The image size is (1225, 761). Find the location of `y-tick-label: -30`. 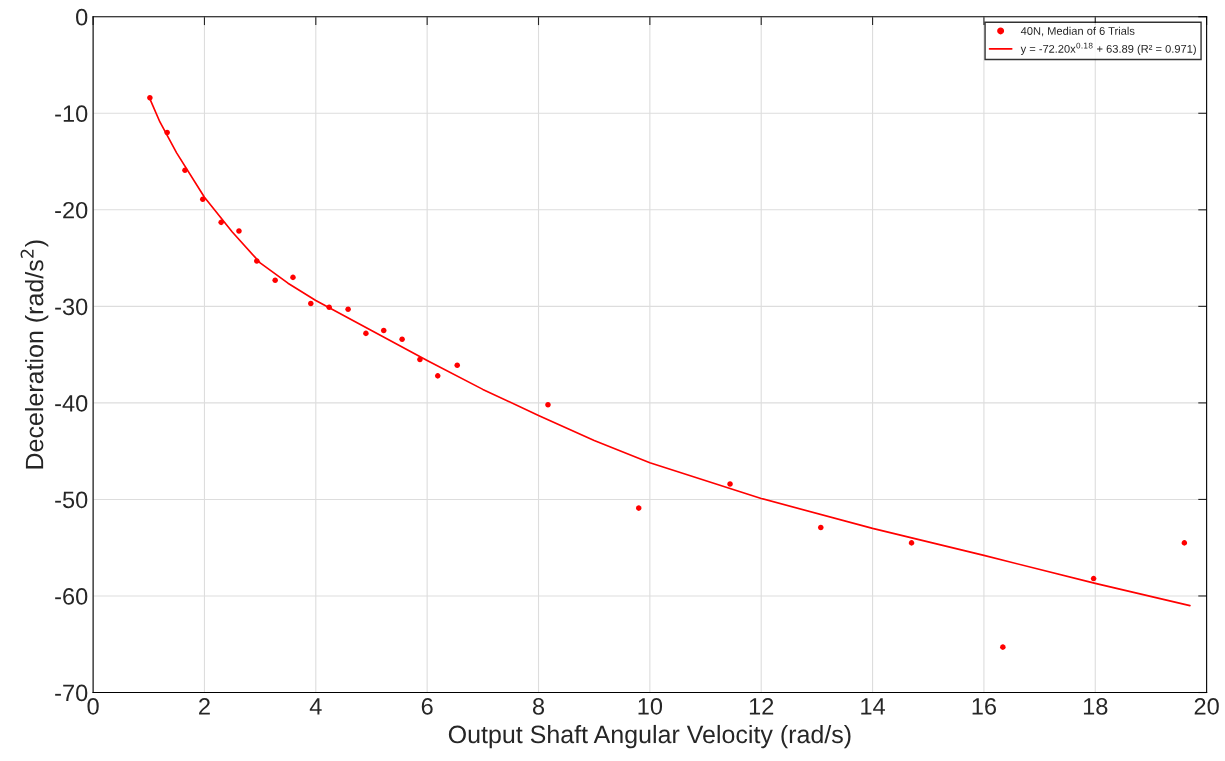

y-tick-label: -30 is located at coordinates (71, 307).